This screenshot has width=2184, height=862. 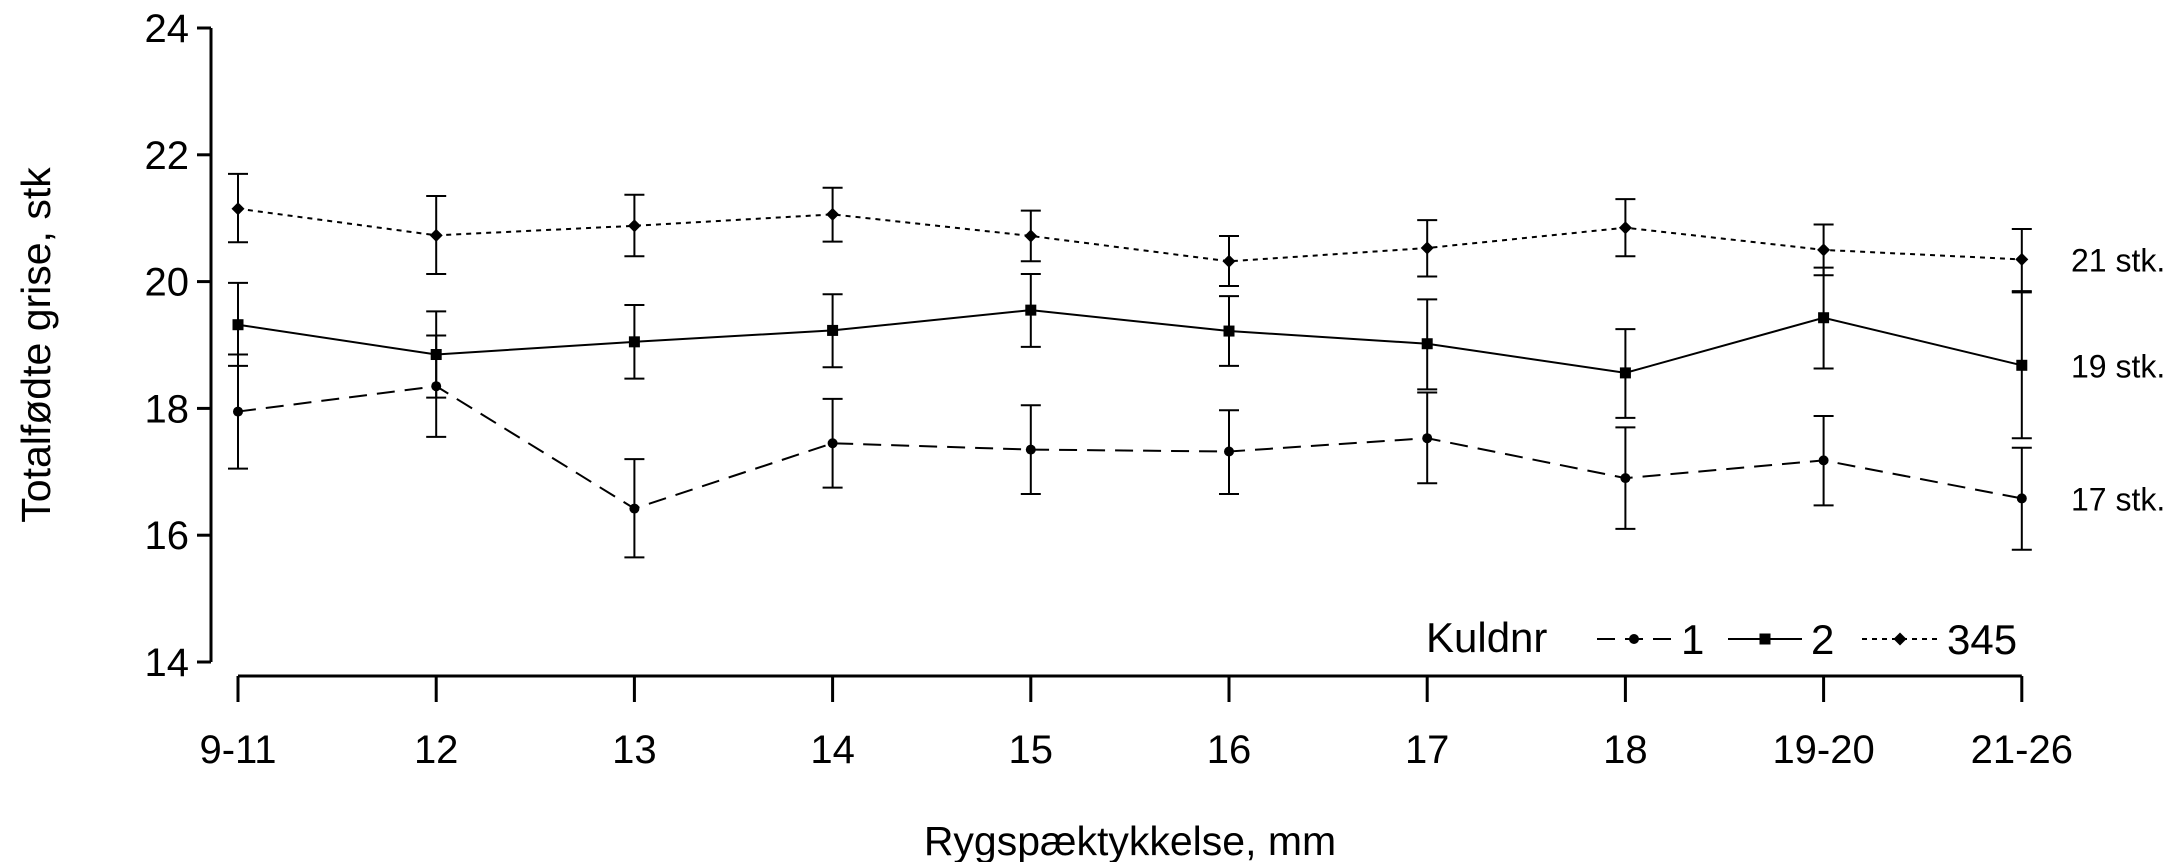 What do you see at coordinates (1650, 639) in the screenshot?
I see `legend-item-1: 1` at bounding box center [1650, 639].